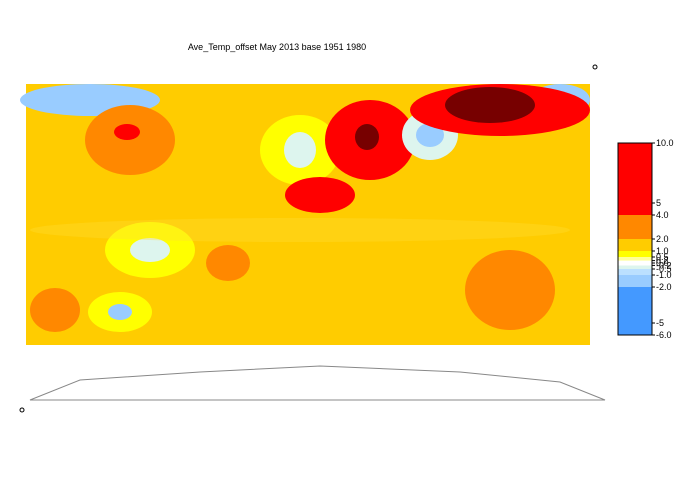 The height and width of the screenshot is (485, 700). What do you see at coordinates (662, 257) in the screenshot?
I see `tick-label: 0.5` at bounding box center [662, 257].